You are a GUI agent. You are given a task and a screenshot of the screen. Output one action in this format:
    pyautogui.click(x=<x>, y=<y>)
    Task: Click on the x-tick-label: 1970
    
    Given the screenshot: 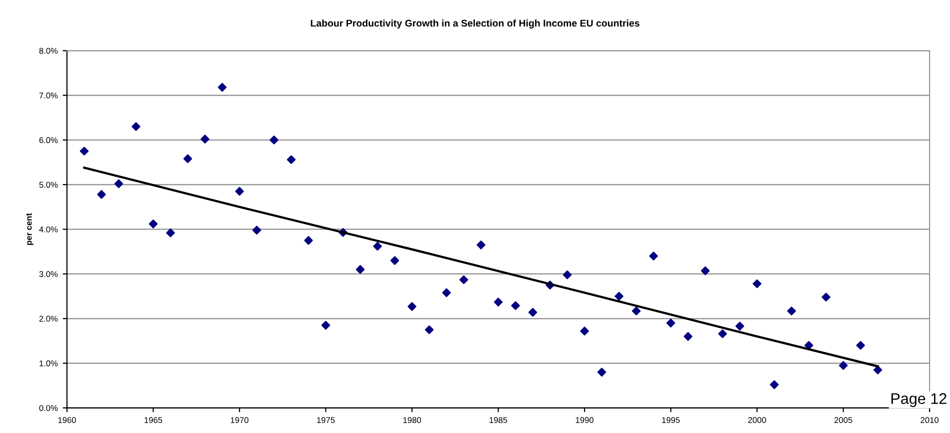 What is the action you would take?
    pyautogui.click(x=239, y=420)
    